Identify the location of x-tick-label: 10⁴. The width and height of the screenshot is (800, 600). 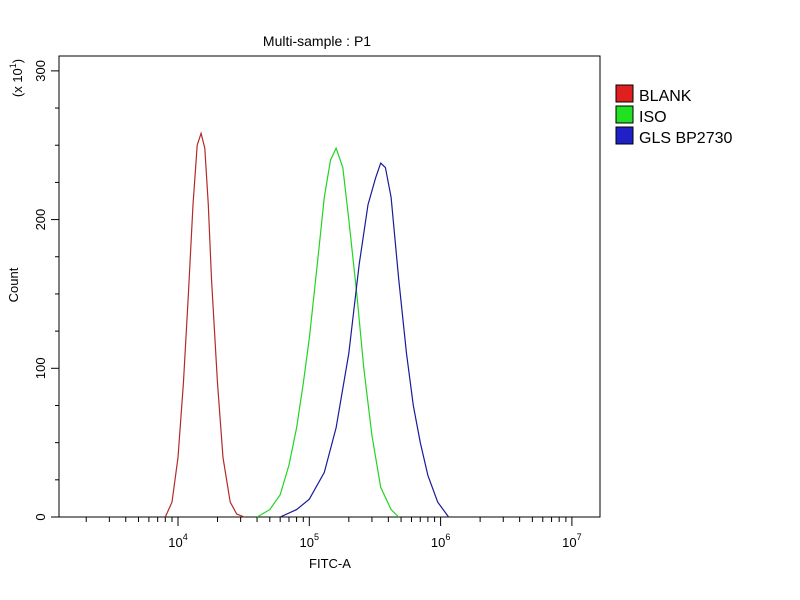
(177, 541).